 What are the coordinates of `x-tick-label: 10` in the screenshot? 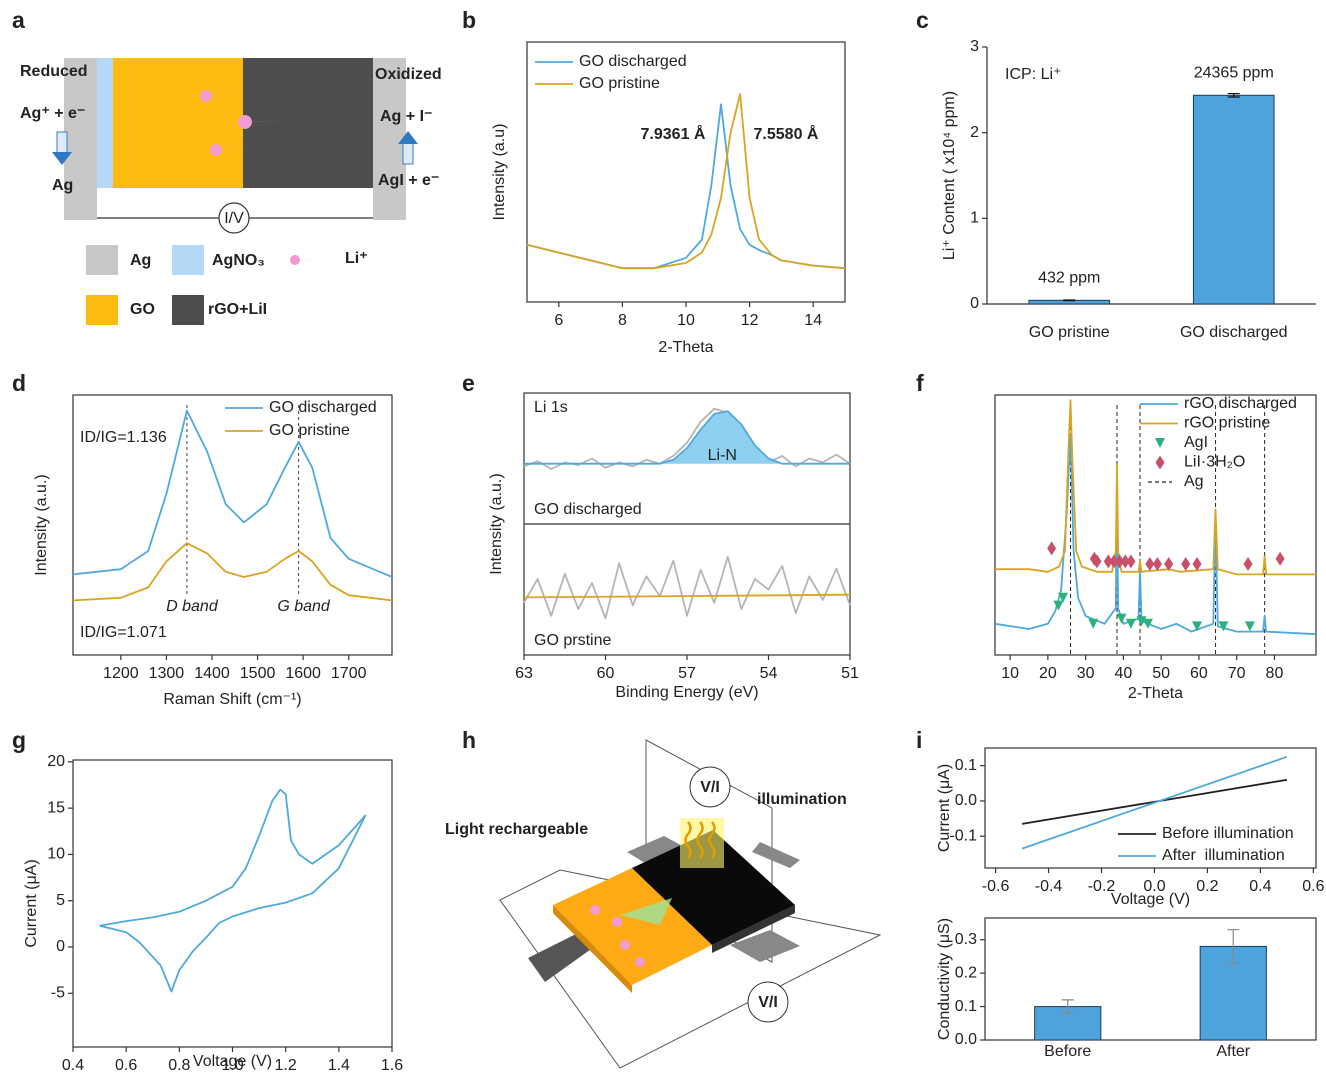 It's located at (686, 320).